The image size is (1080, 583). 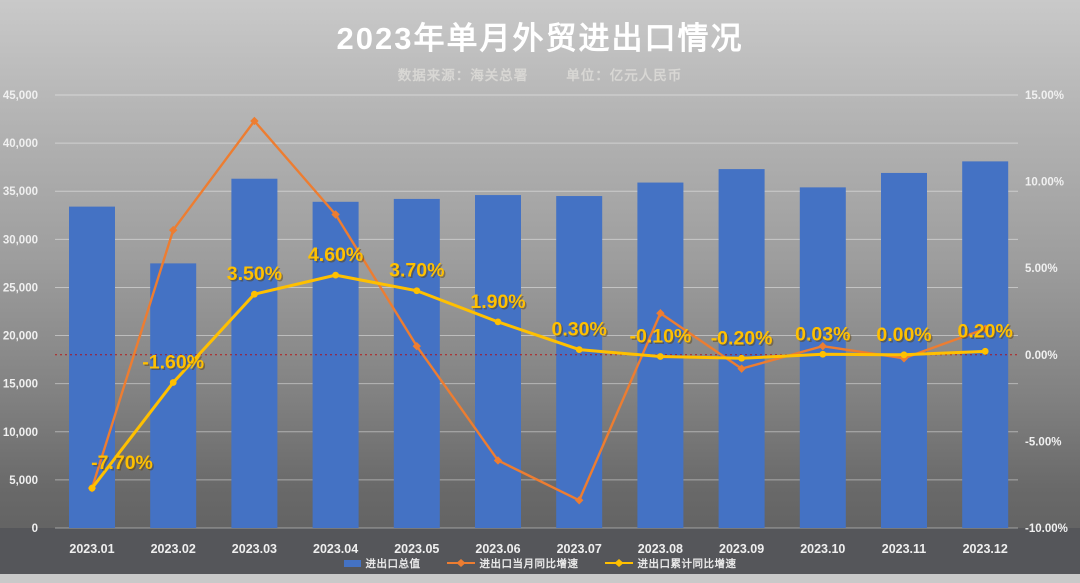 I want to click on legend-item-monthly-growth: 进出口当月同比增速, so click(x=512, y=563).